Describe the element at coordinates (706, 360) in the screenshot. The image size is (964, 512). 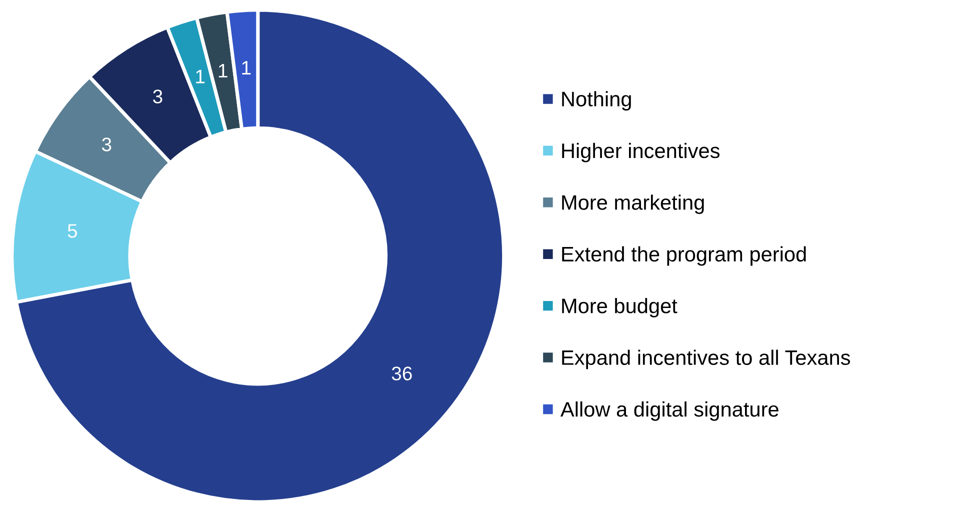
I see `legend-label: Expand incentives to all Texans` at that location.